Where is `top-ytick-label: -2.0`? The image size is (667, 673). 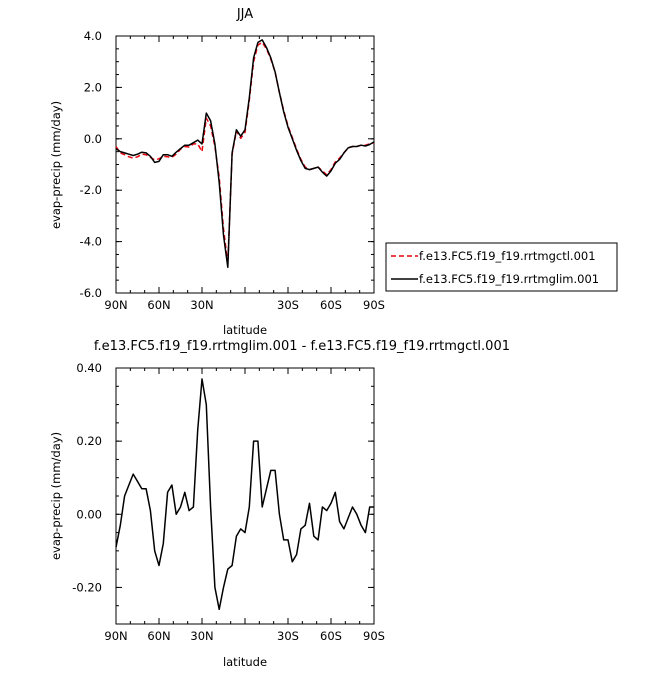 top-ytick-label: -2.0 is located at coordinates (91, 190).